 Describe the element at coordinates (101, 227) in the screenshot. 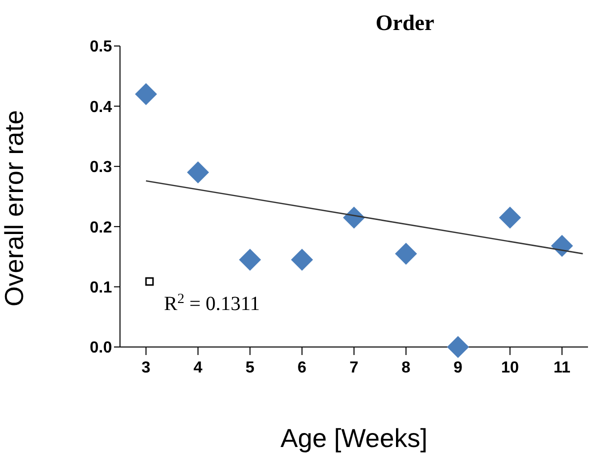

I see `y-tick-label: 0.2` at that location.